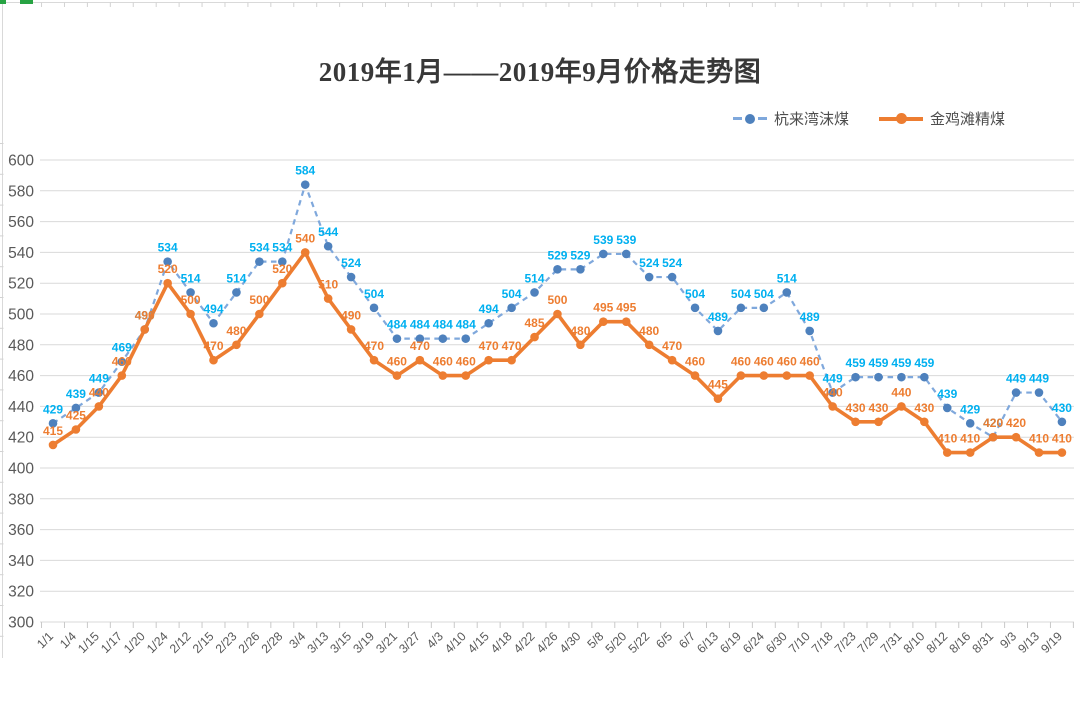 The height and width of the screenshot is (702, 1080). What do you see at coordinates (122, 348) in the screenshot?
I see `svg-text: 469` at bounding box center [122, 348].